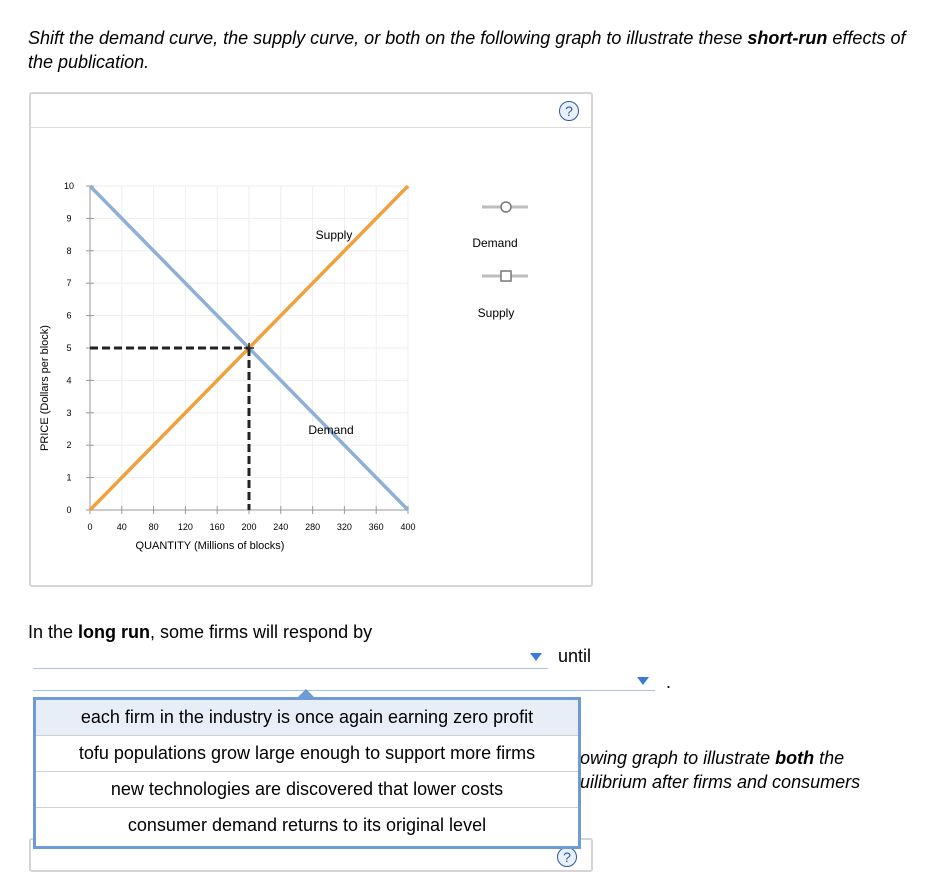 This screenshot has width=948, height=872. Describe the element at coordinates (89, 527) in the screenshot. I see `x-tick-label: 0` at that location.